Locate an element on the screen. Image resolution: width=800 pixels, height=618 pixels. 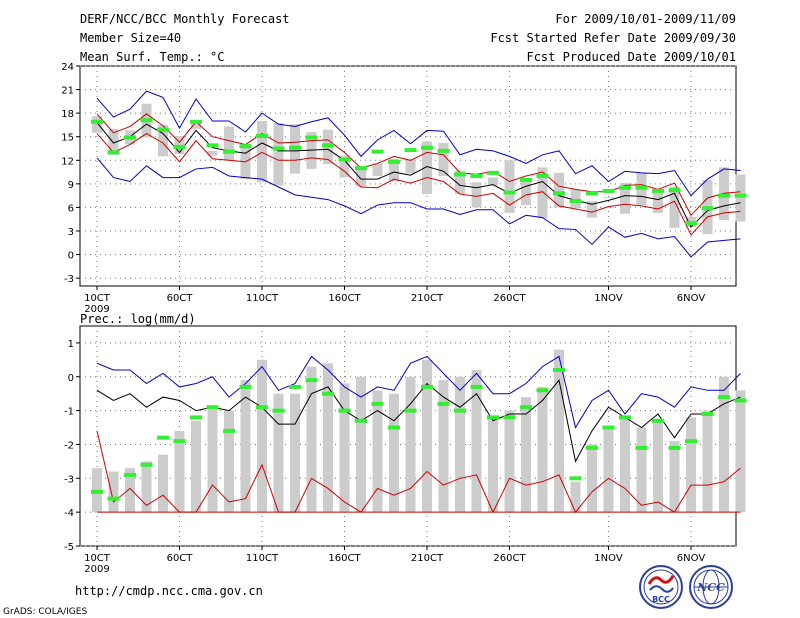
temp-ytick-label: 3 is located at coordinates (71, 232).